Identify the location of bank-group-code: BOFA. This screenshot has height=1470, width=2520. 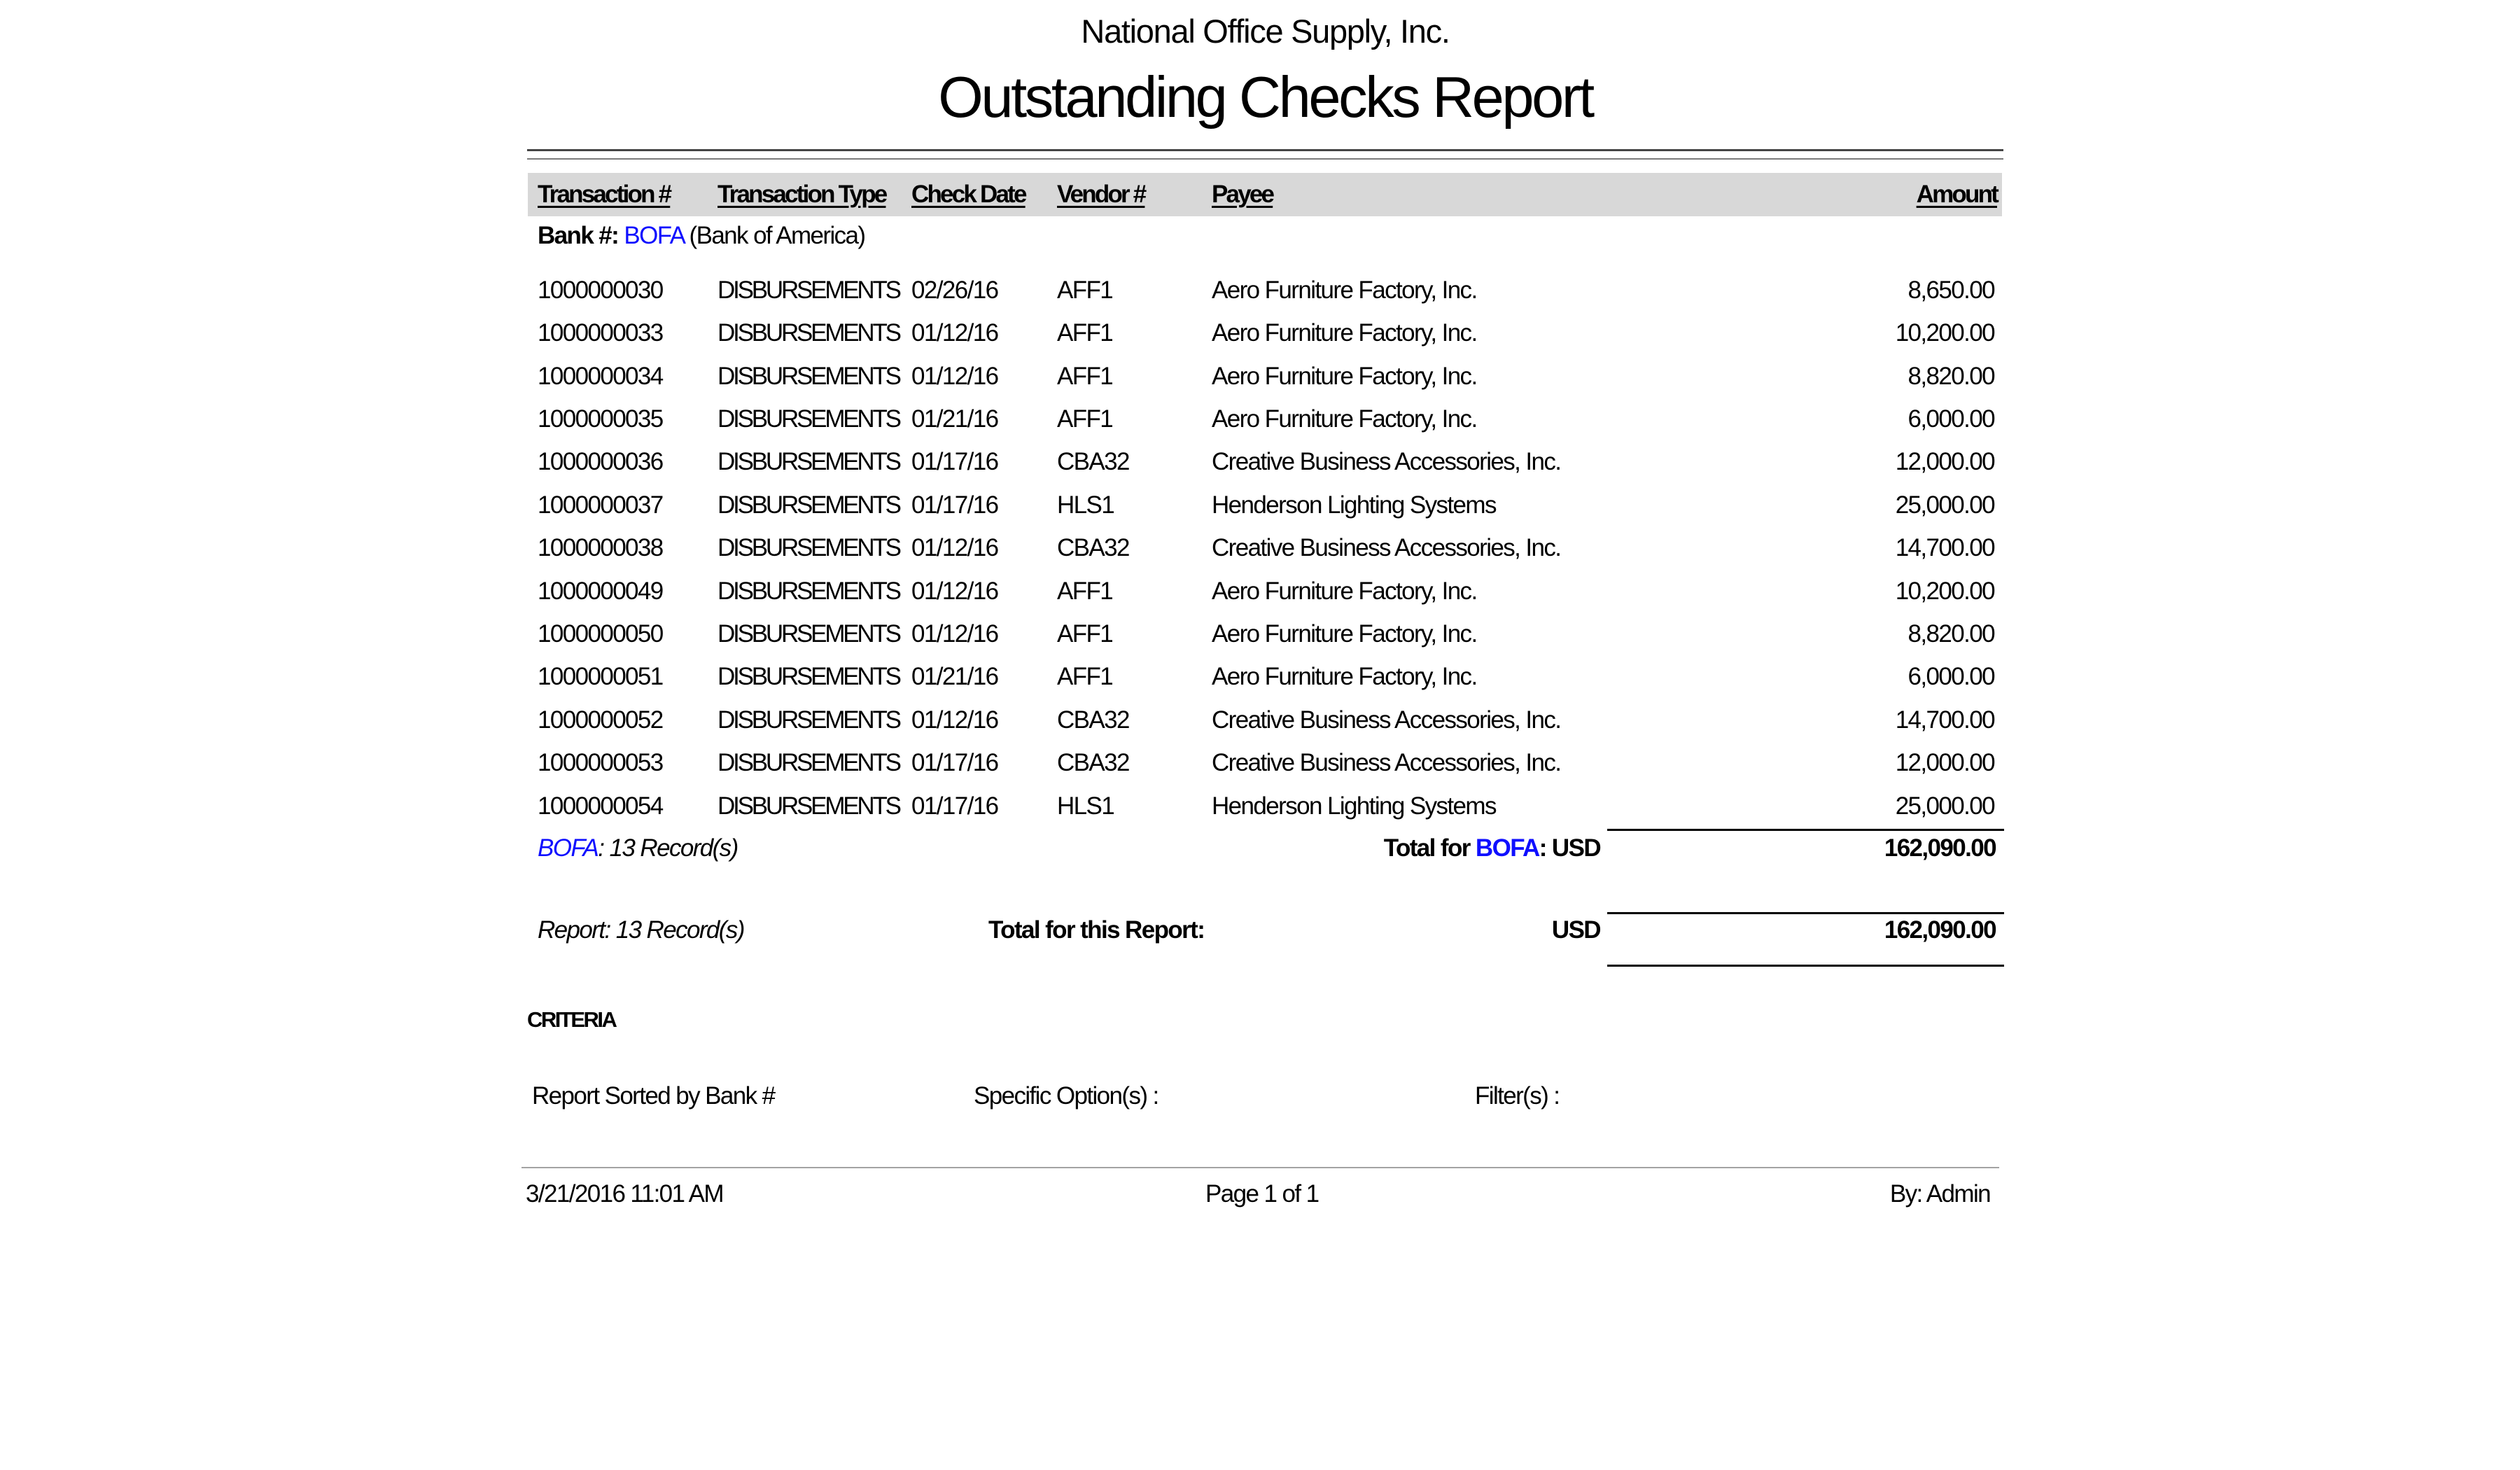
(654, 235).